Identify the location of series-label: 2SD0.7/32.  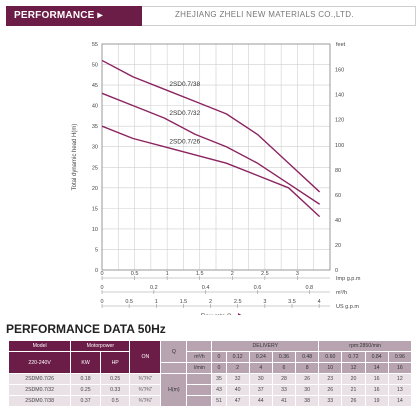
(184, 113).